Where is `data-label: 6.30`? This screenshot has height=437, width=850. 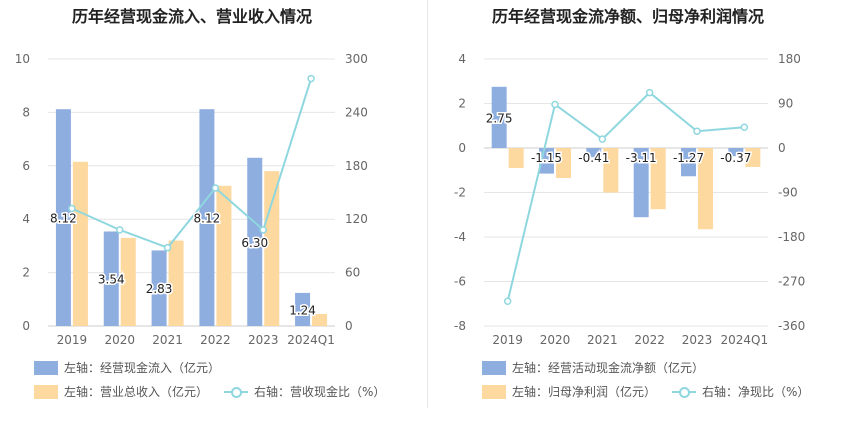
data-label: 6.30 is located at coordinates (254, 243).